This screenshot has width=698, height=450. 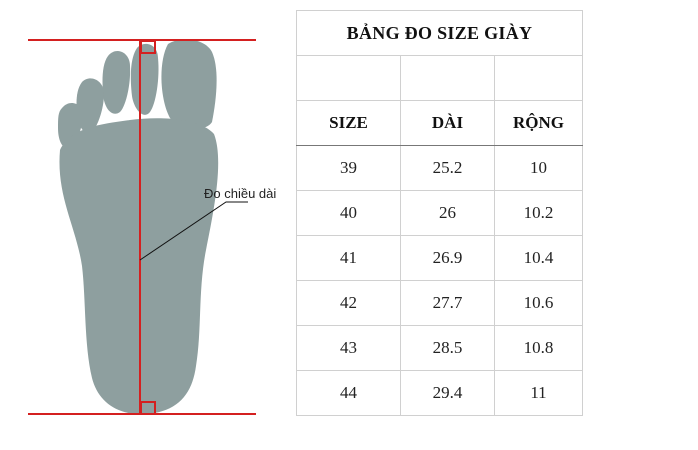 I want to click on width-cell: 11, so click(x=538, y=393).